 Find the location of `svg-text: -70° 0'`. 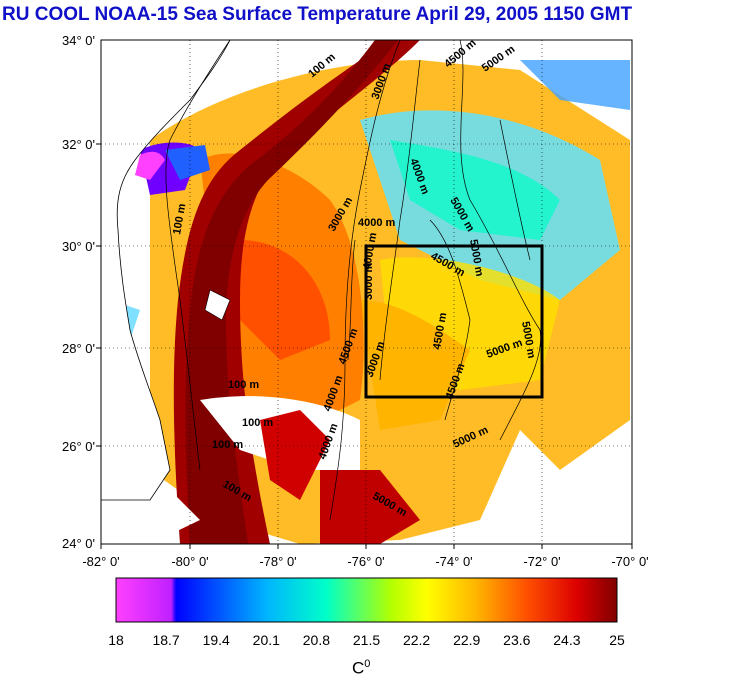

svg-text: -70° 0' is located at coordinates (629, 561).